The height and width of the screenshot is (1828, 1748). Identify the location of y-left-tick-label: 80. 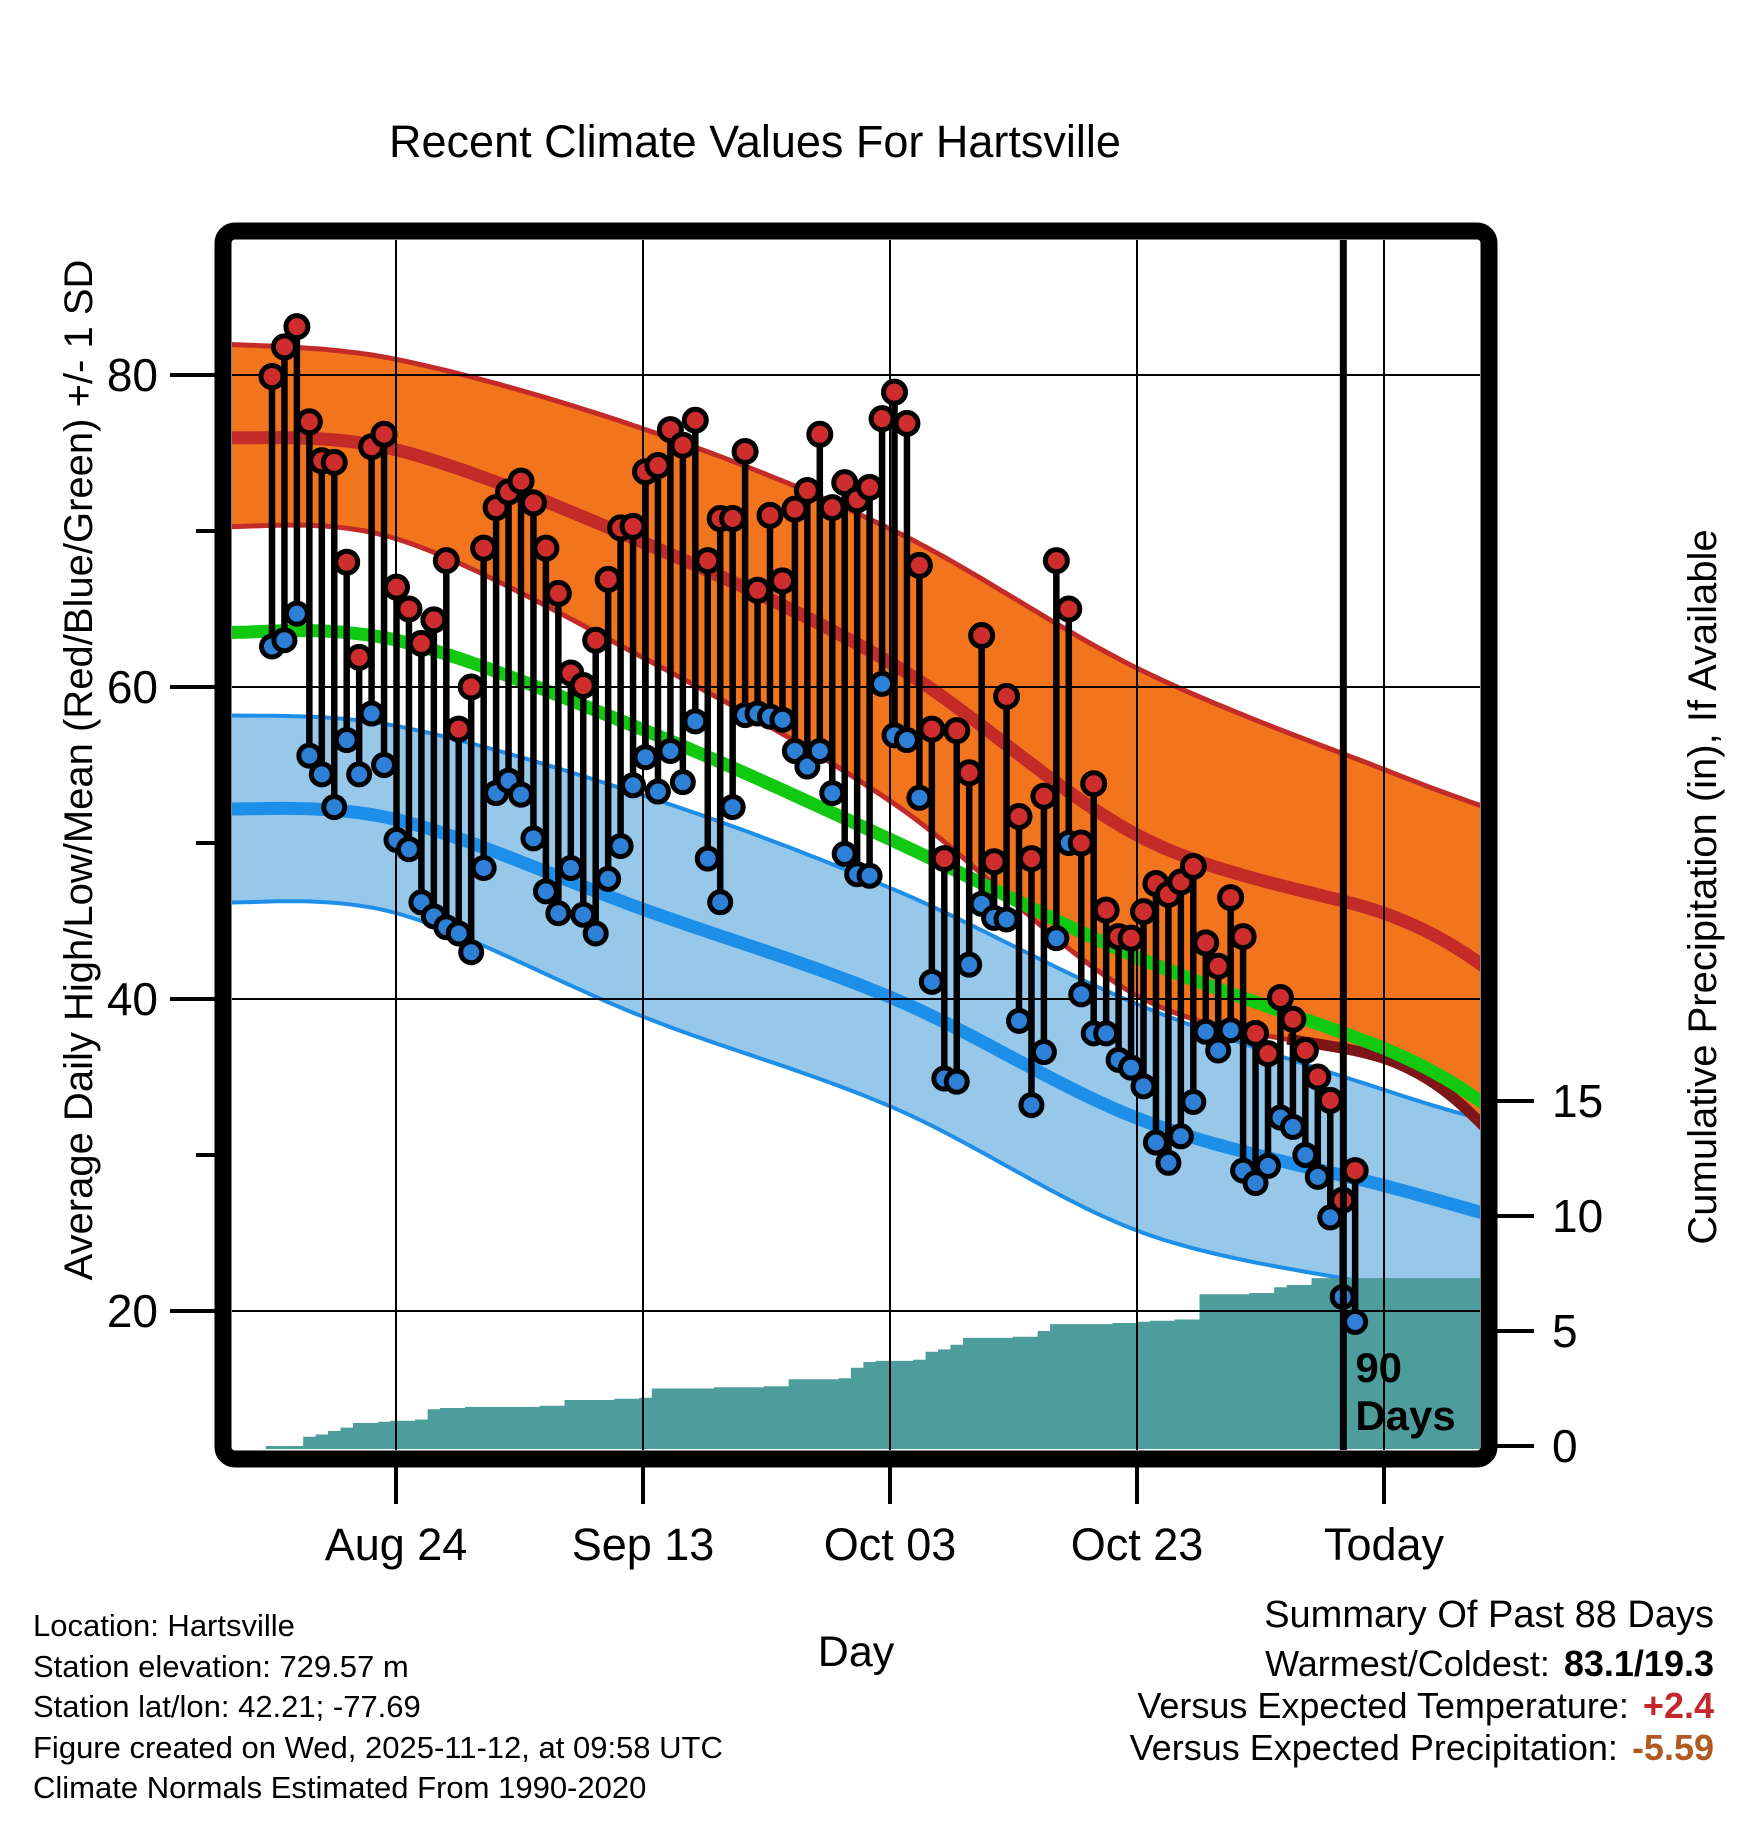
(132, 375).